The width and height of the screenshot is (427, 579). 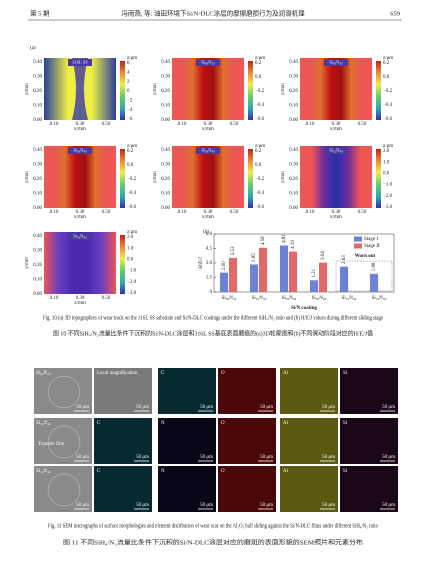 What do you see at coordinates (132, 207) in the screenshot?
I see `colorbar-tick: −0.6` at bounding box center [132, 207].